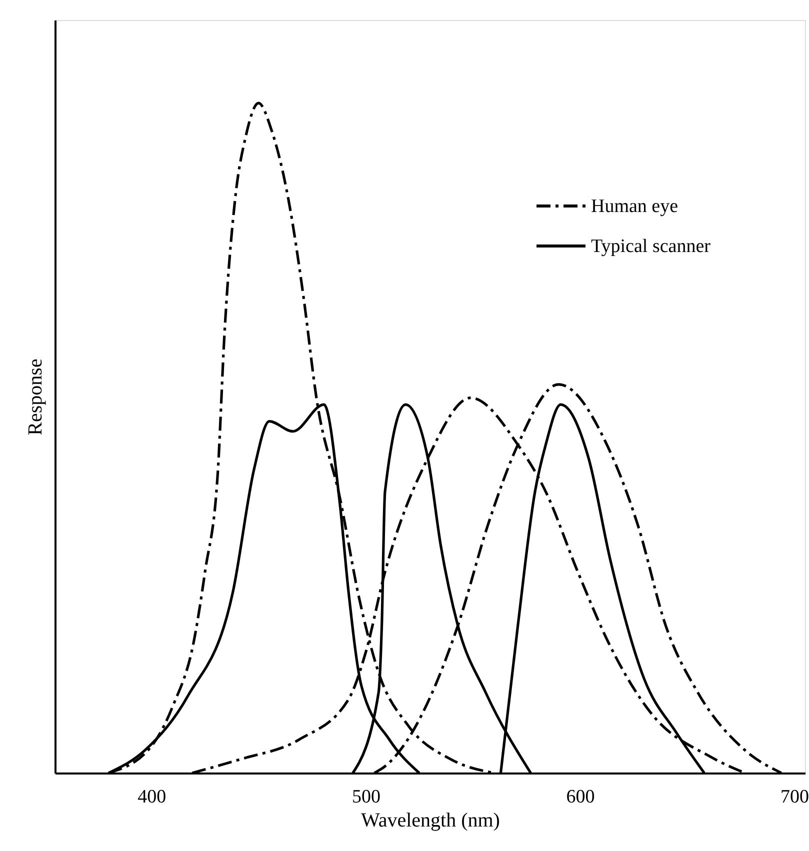 This screenshot has width=809, height=851. Describe the element at coordinates (651, 246) in the screenshot. I see `legend-label: Typical scanner` at that location.